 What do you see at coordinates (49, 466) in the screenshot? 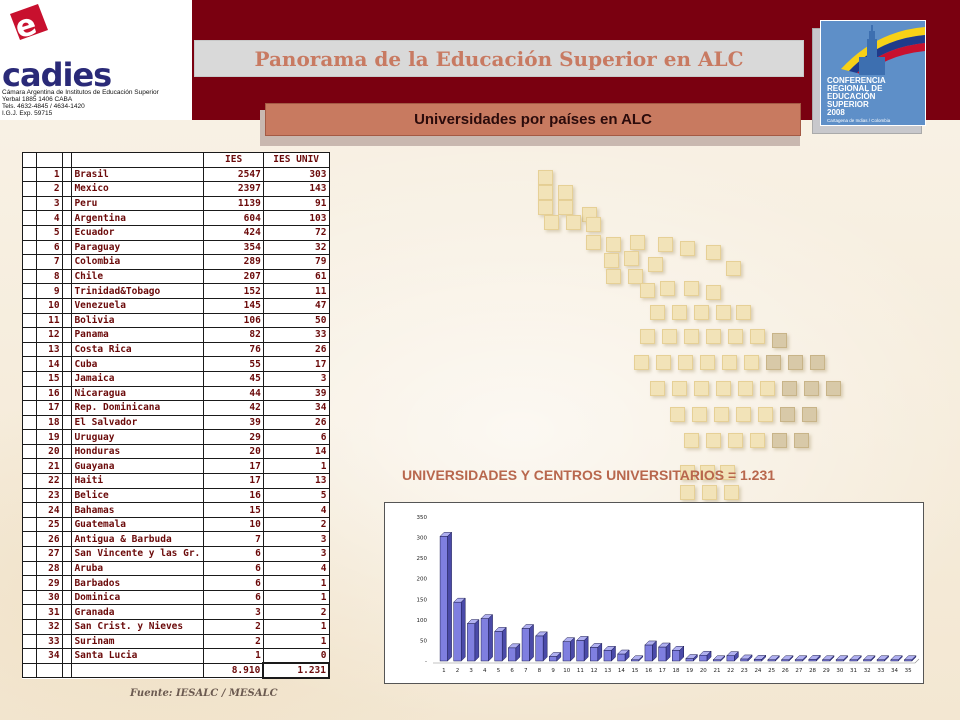
I see `row-number: 21` at bounding box center [49, 466].